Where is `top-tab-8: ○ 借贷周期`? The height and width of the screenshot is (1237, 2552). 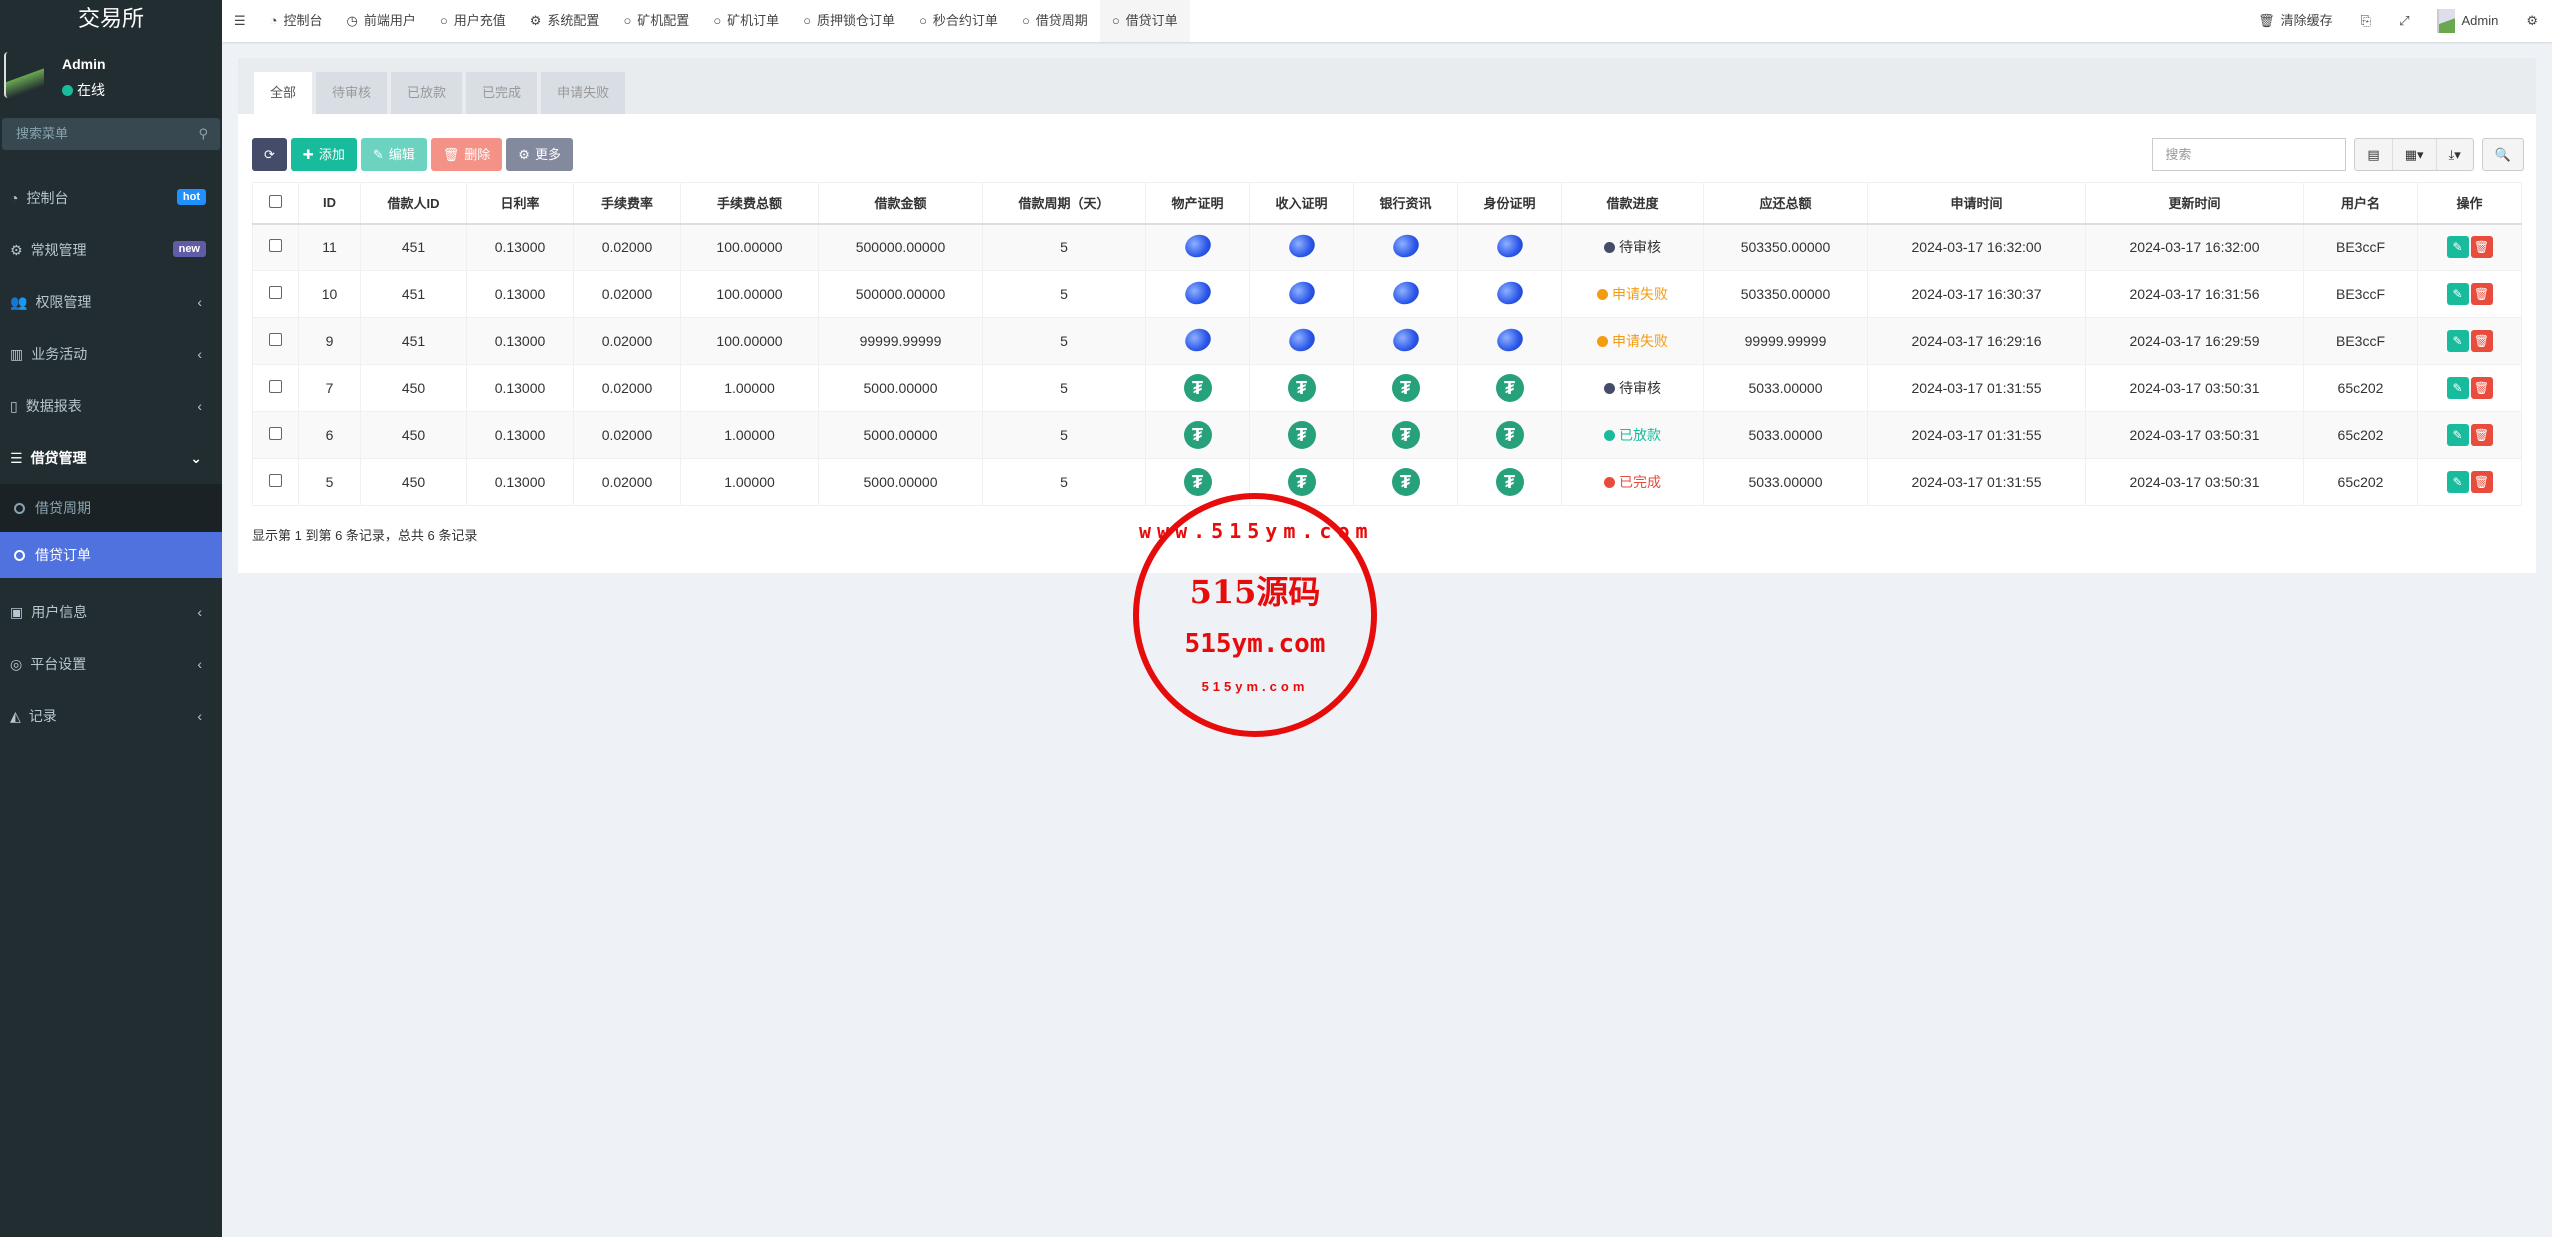
top-tab-8: ○ 借贷周期 is located at coordinates (1055, 21).